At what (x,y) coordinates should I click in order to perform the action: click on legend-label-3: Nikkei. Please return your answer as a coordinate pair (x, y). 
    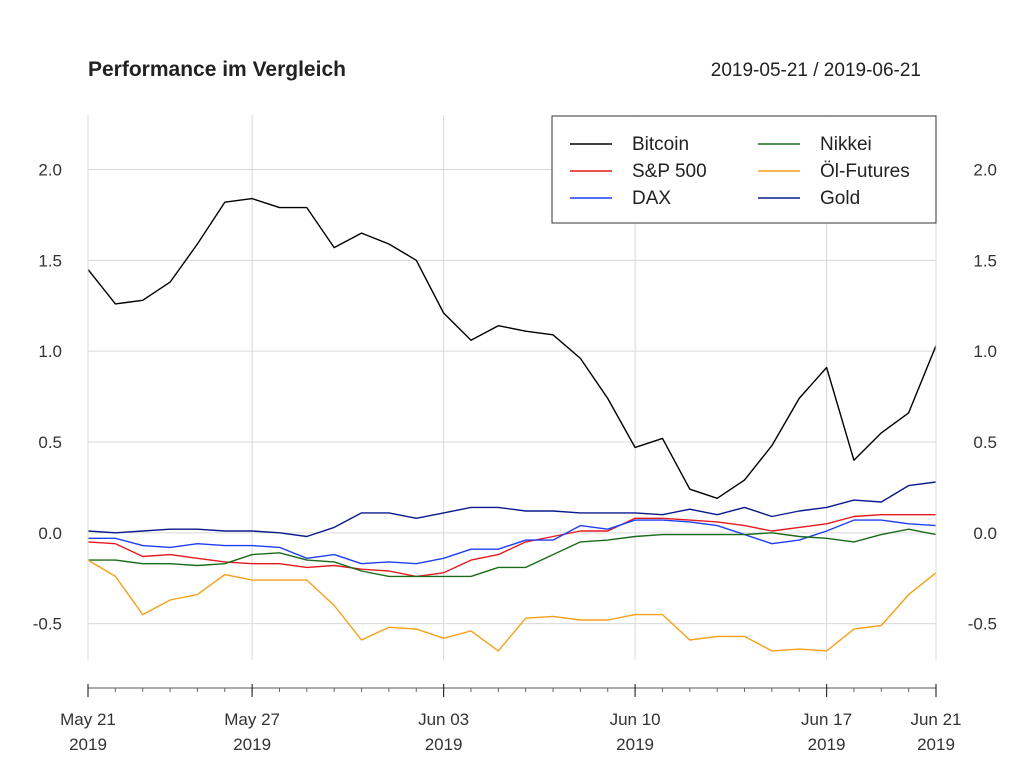
    Looking at the image, I should click on (846, 144).